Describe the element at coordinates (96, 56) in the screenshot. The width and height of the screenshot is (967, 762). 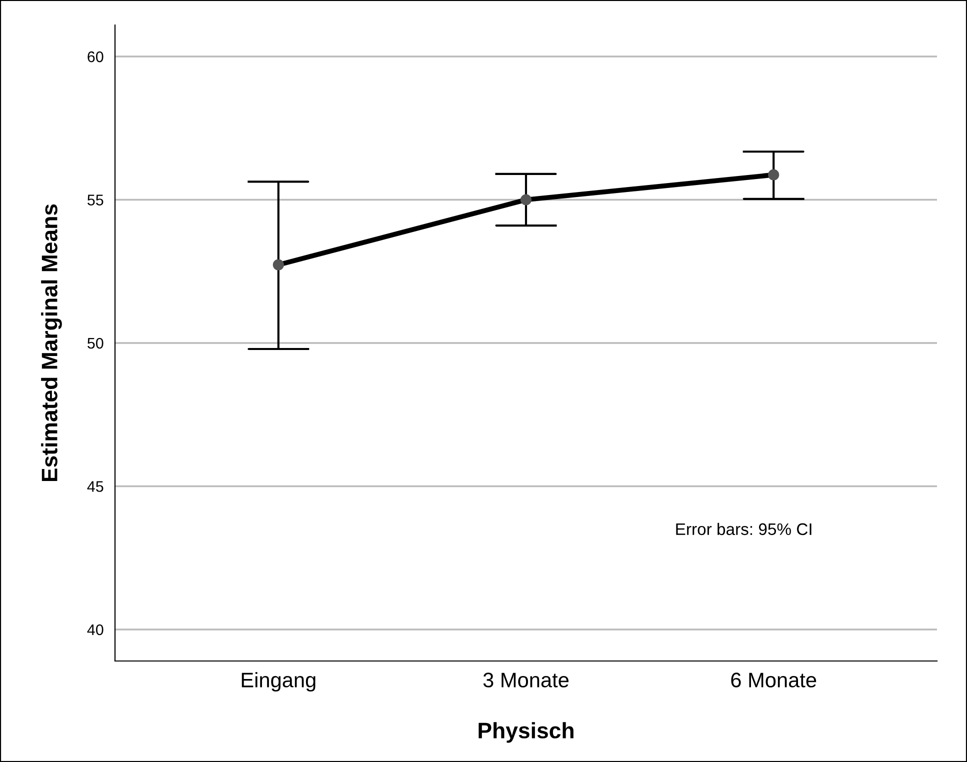
I see `y-tick-label: 60` at that location.